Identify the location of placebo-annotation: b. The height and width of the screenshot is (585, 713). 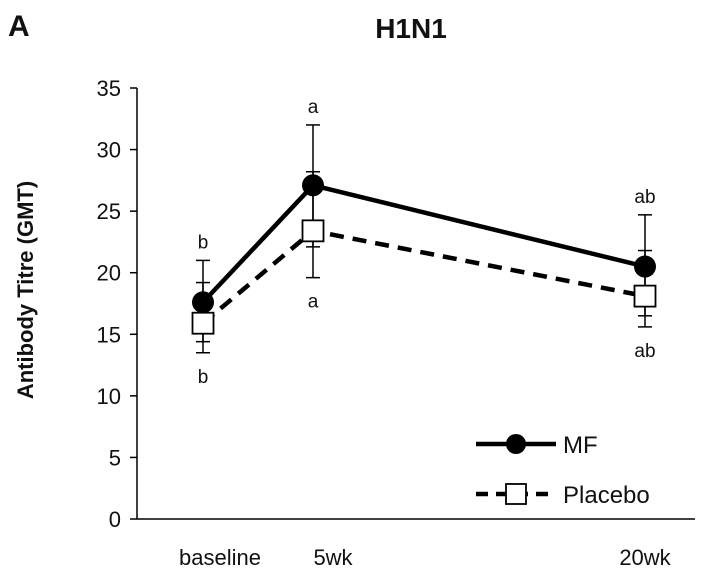
(203, 377).